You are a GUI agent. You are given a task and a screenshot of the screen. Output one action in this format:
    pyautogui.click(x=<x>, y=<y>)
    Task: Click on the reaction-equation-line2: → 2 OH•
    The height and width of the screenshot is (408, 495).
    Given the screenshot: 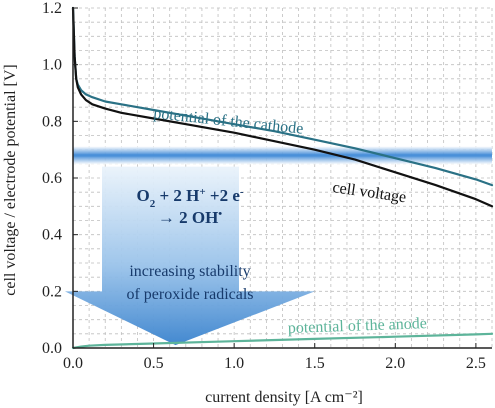 What is the action you would take?
    pyautogui.click(x=190, y=217)
    